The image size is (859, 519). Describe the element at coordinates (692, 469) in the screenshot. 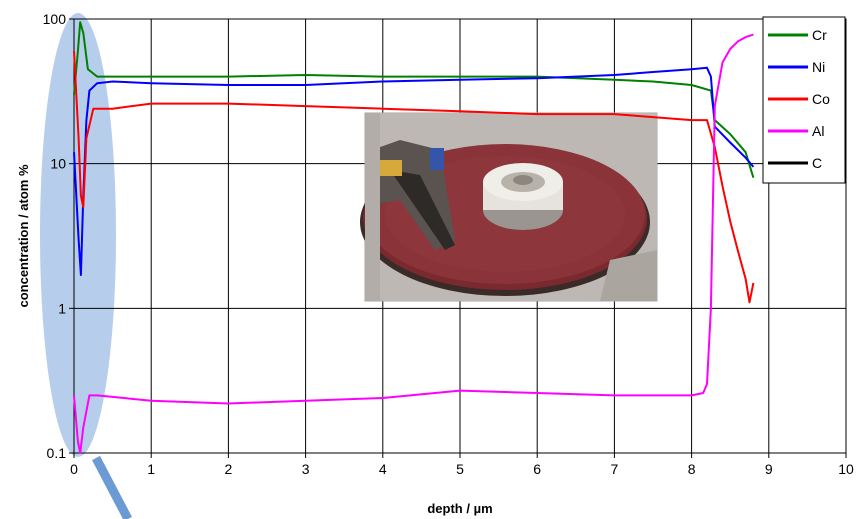

I see `x-tick-label: 8` at that location.